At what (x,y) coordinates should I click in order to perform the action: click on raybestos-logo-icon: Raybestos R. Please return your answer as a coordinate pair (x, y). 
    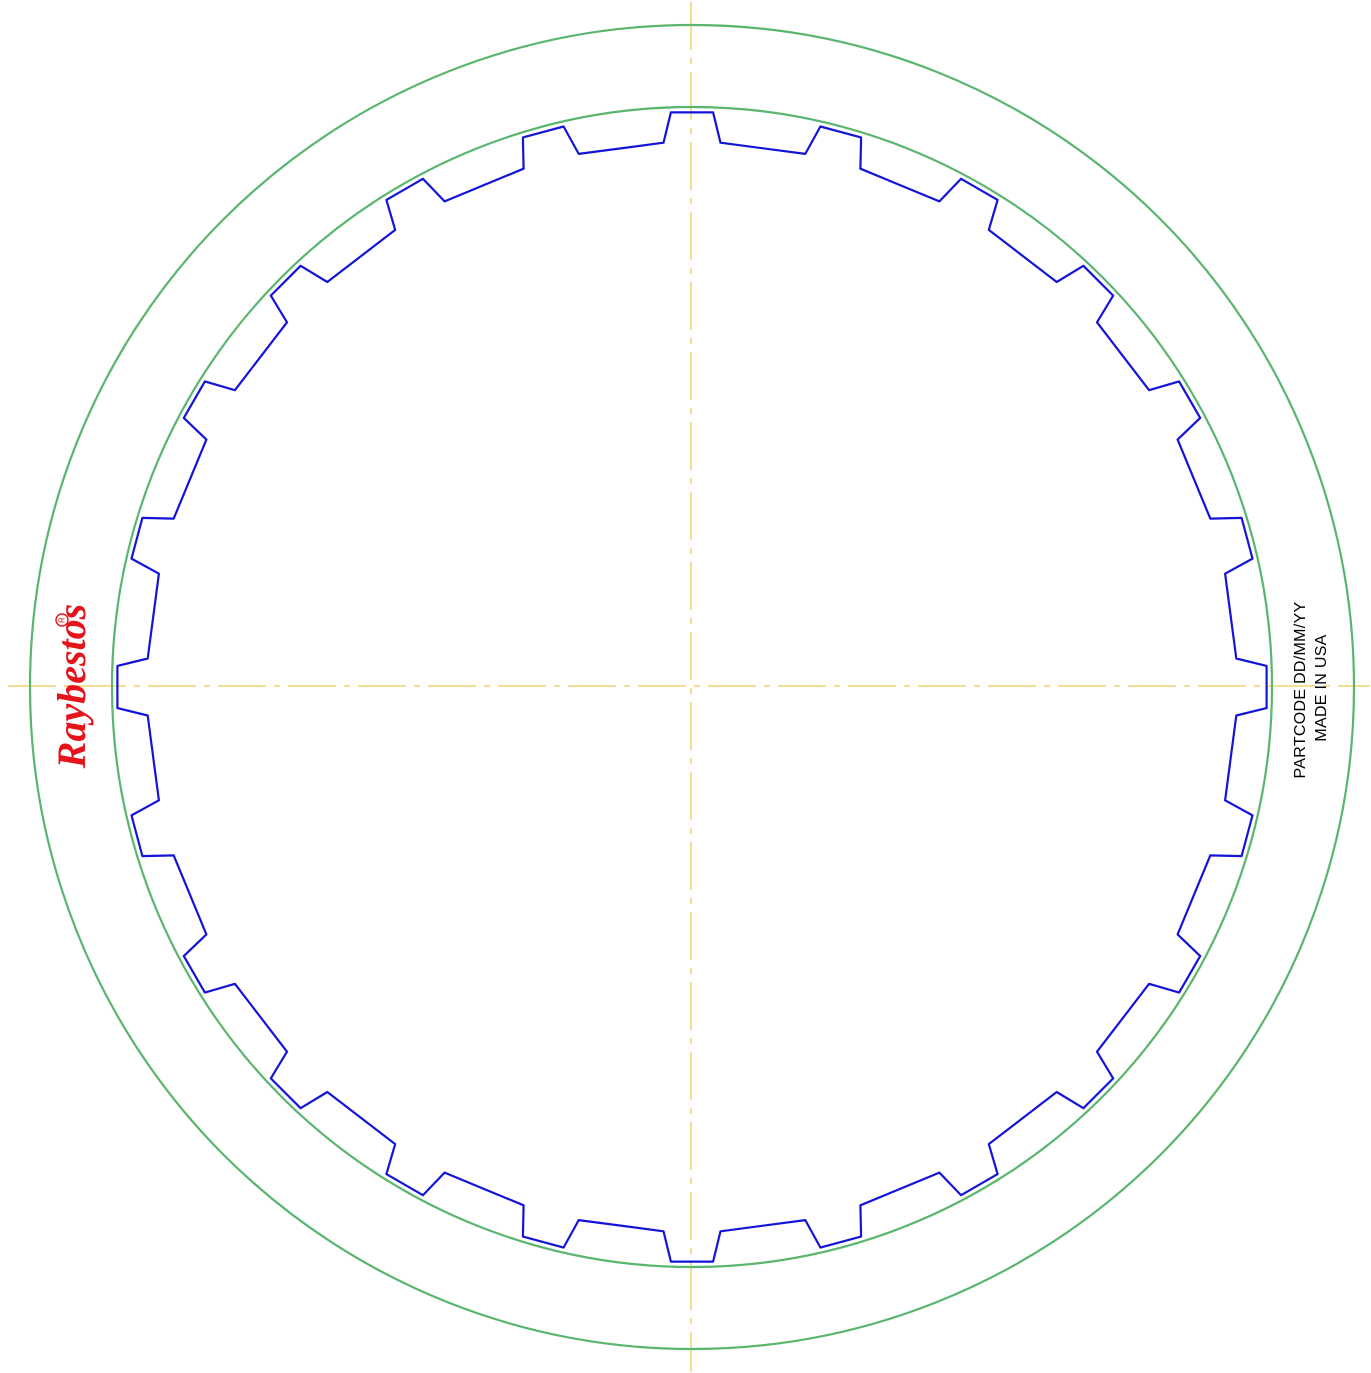
    Looking at the image, I should click on (71, 686).